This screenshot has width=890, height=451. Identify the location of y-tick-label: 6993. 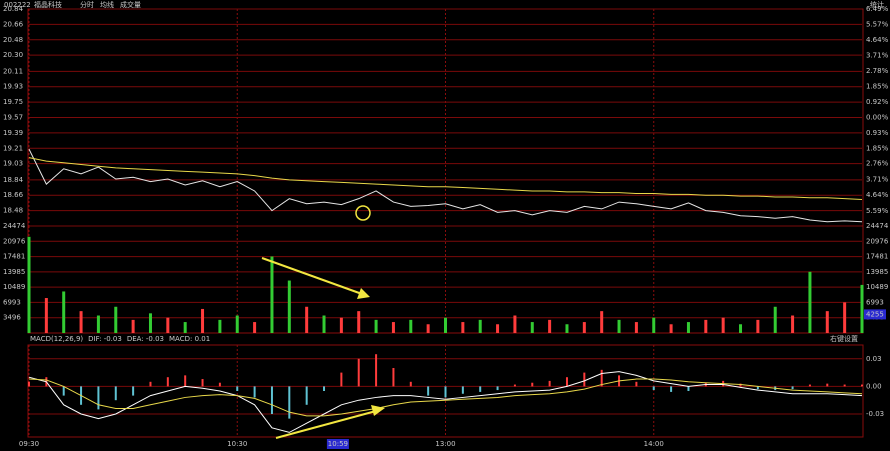
(12, 302).